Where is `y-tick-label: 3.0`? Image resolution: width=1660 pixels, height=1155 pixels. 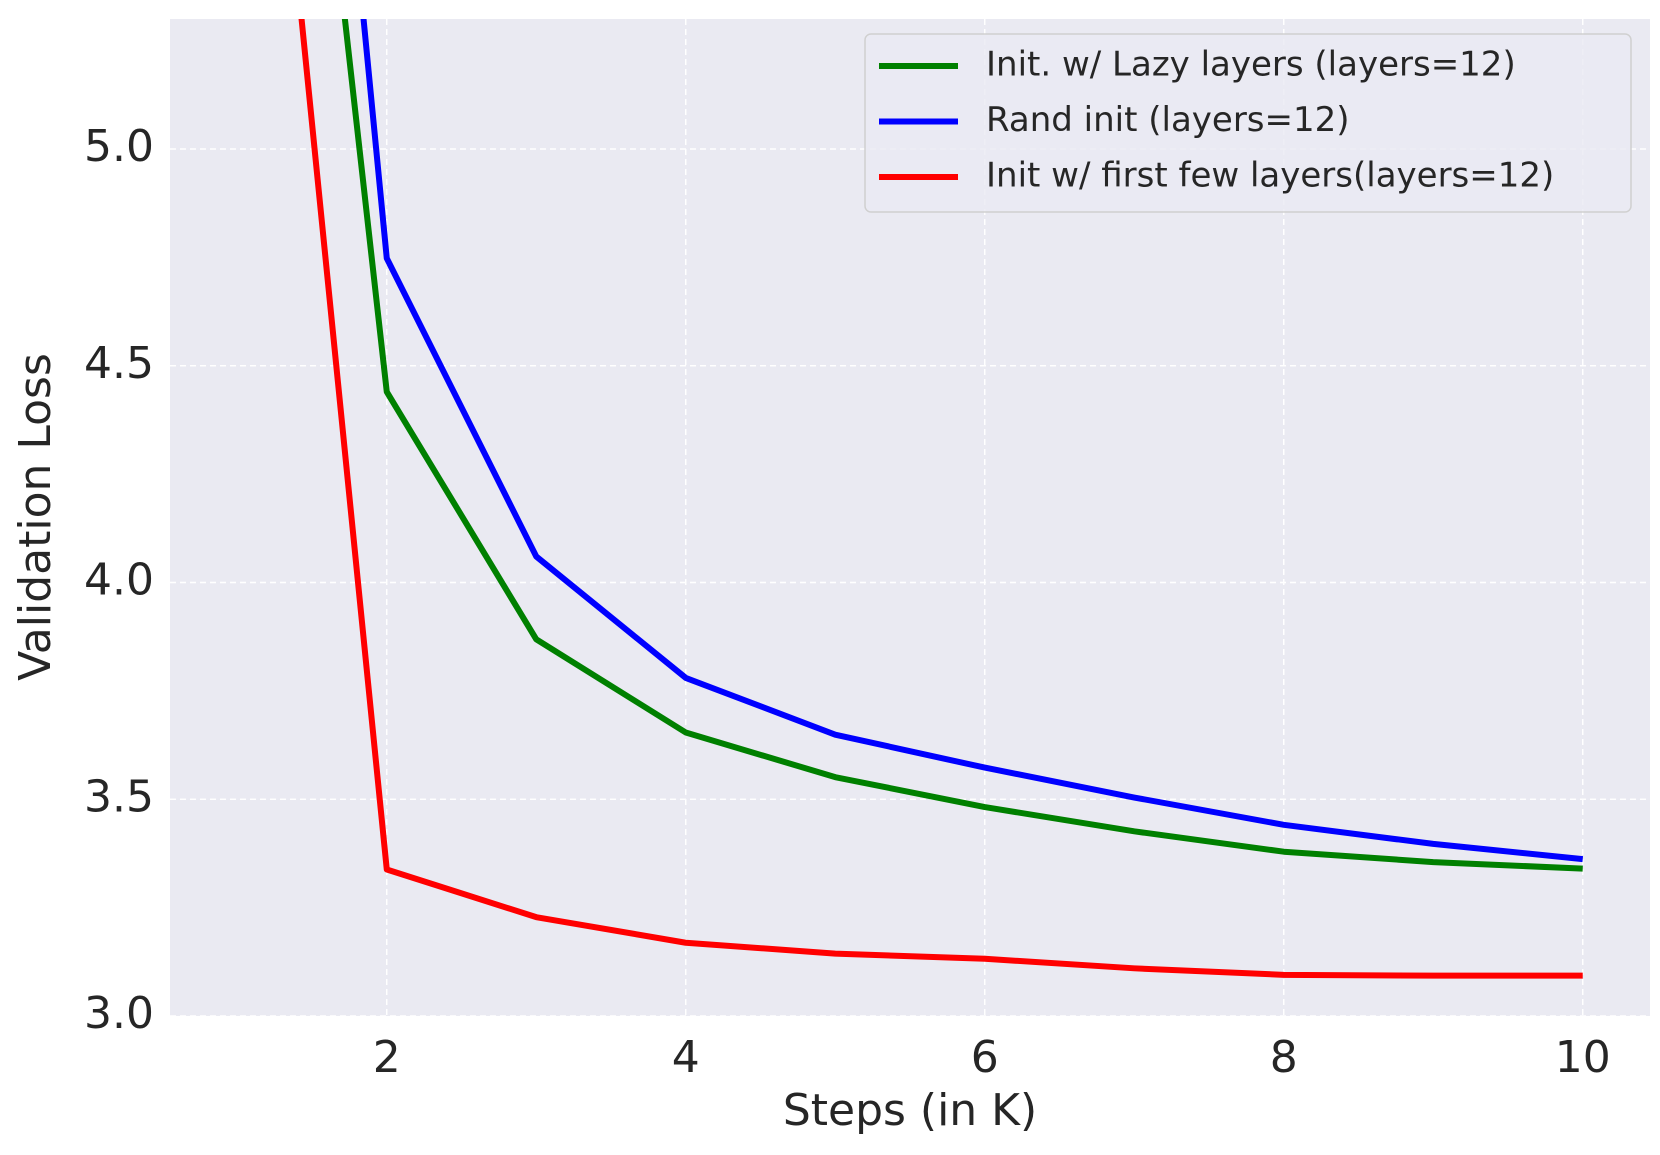 y-tick-label: 3.0 is located at coordinates (119, 1013).